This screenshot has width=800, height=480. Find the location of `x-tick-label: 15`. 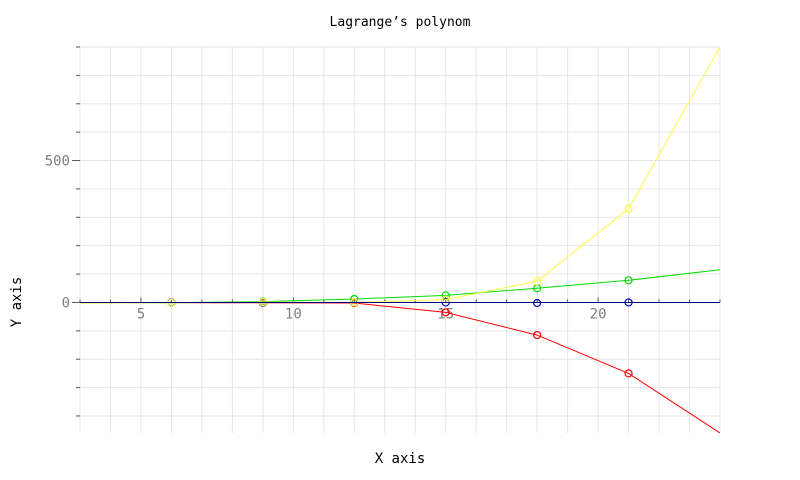

x-tick-label: 15 is located at coordinates (445, 314).